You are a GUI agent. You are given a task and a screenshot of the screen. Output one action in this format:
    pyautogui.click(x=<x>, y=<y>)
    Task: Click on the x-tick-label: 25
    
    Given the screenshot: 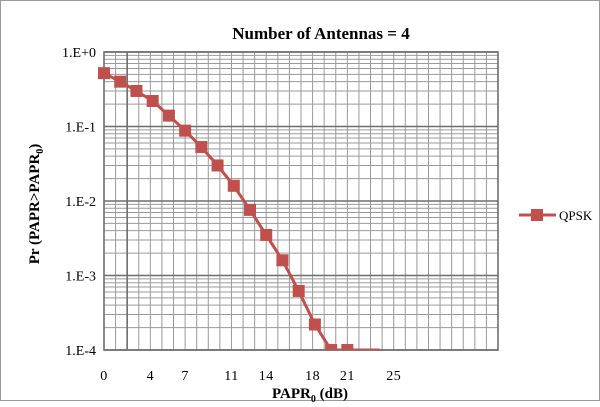 What is the action you would take?
    pyautogui.click(x=393, y=376)
    